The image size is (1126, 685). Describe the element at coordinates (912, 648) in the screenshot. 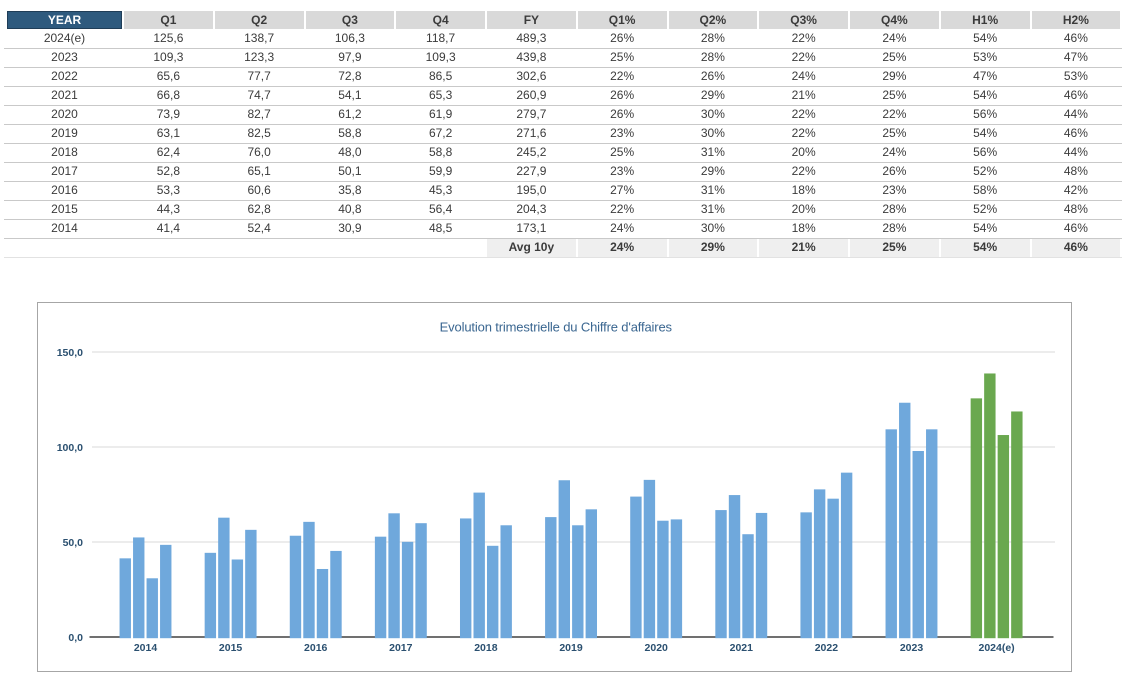

I see `svg-text: 2023` at that location.